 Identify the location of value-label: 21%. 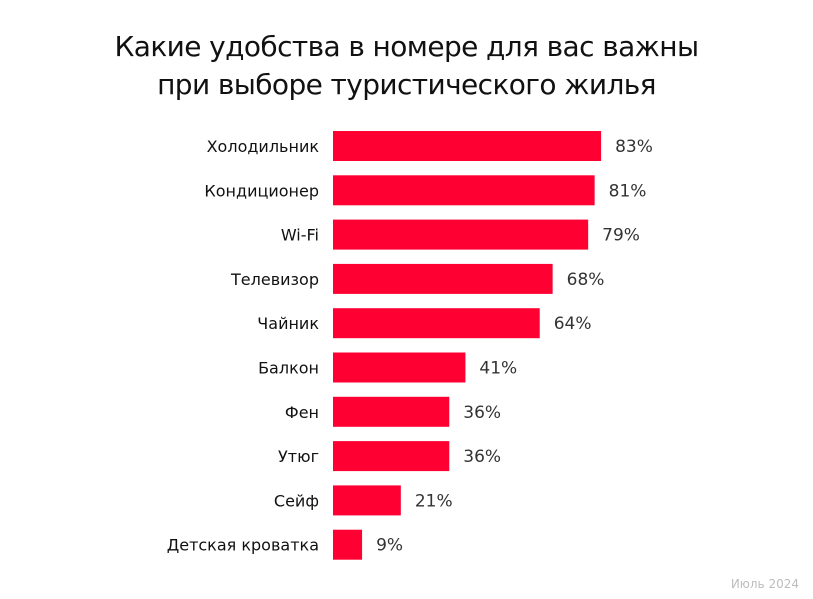
(434, 501).